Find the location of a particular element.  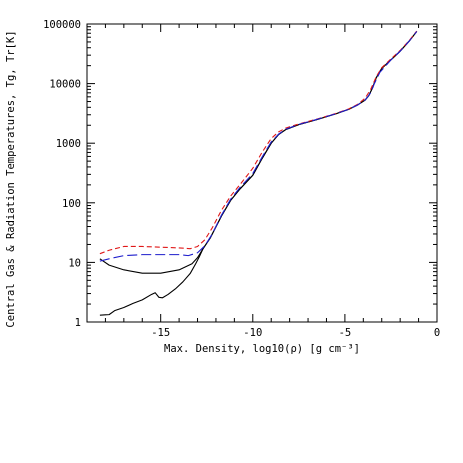

y-tick-label: 1000 is located at coordinates (68, 144).